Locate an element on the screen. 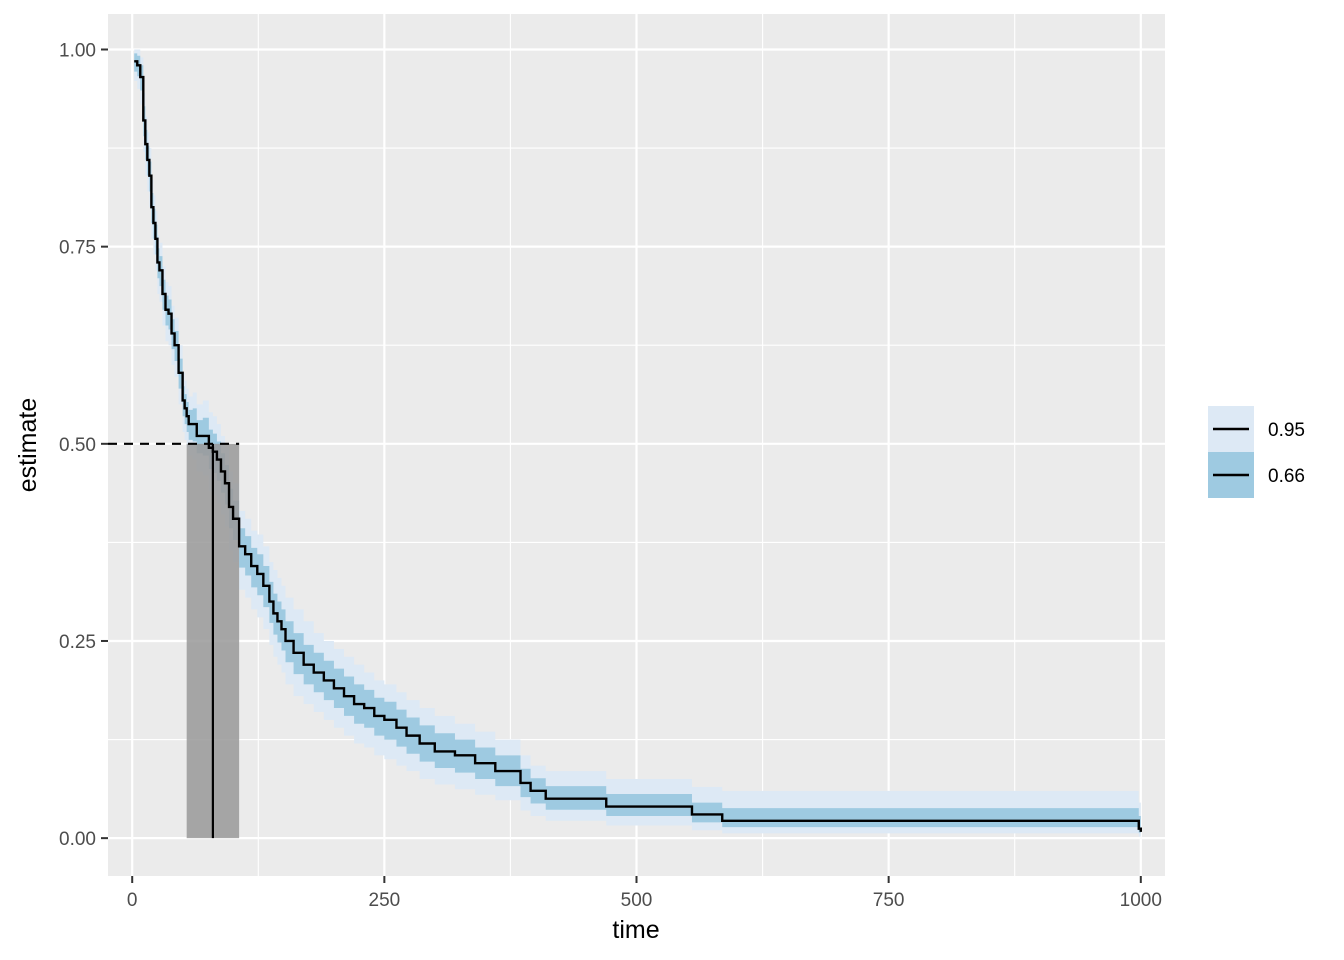 The image size is (1344, 960). y-tick-label: 0.00 is located at coordinates (77, 839).